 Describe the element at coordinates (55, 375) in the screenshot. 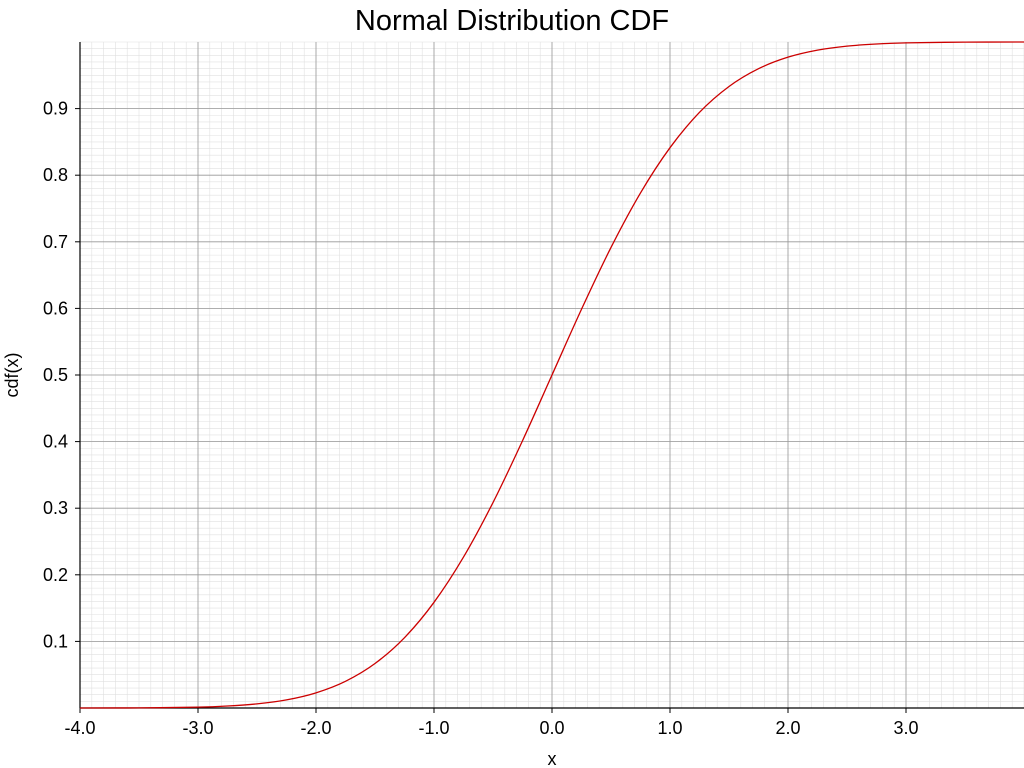

I see `y-tick-label: 0.5` at that location.